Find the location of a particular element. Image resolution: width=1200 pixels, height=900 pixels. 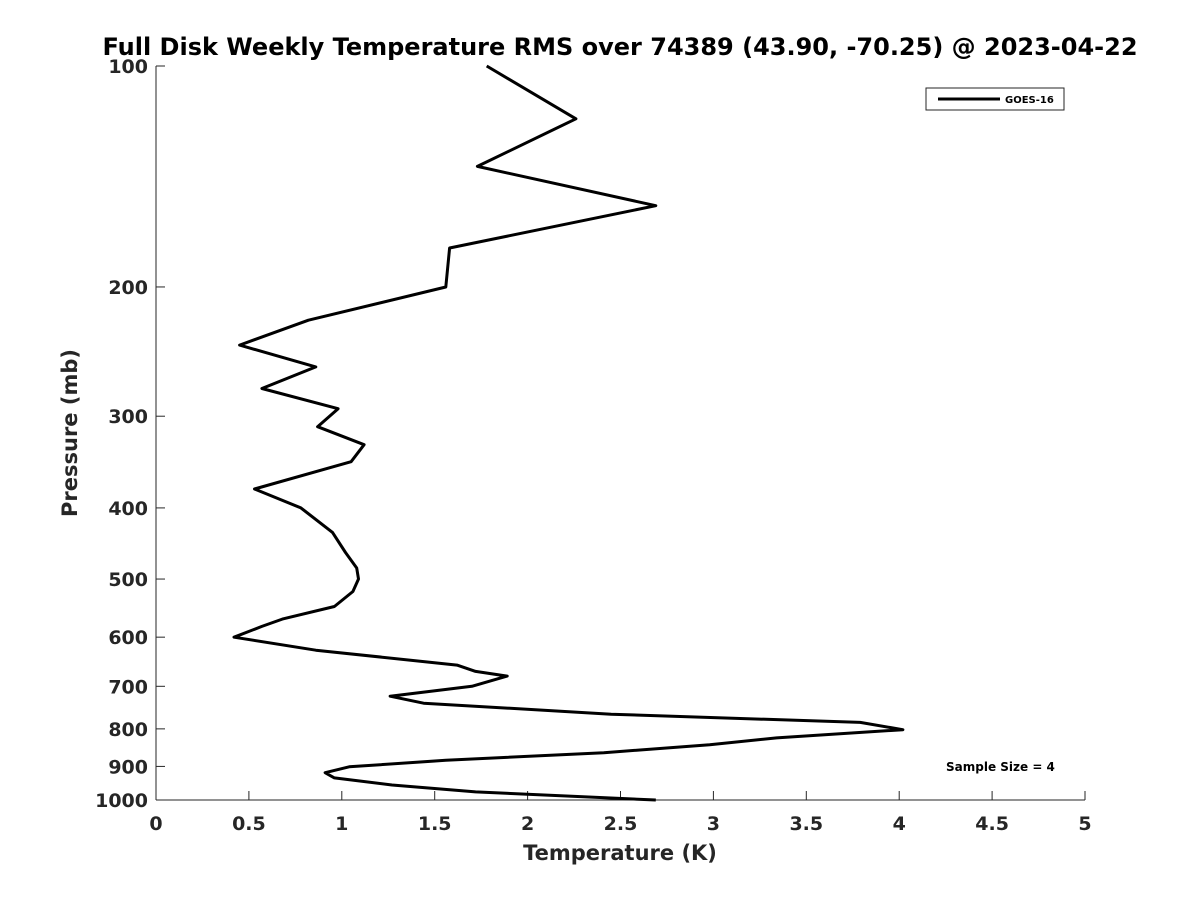

y-tick-label: 100 is located at coordinates (128, 67).